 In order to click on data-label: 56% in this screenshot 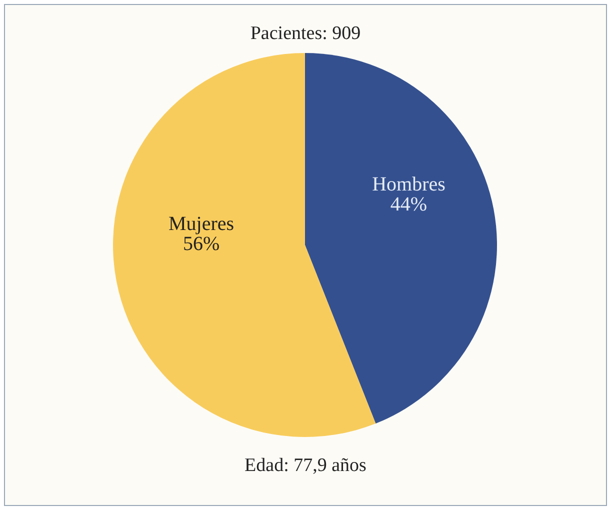, I will do `click(201, 244)`.